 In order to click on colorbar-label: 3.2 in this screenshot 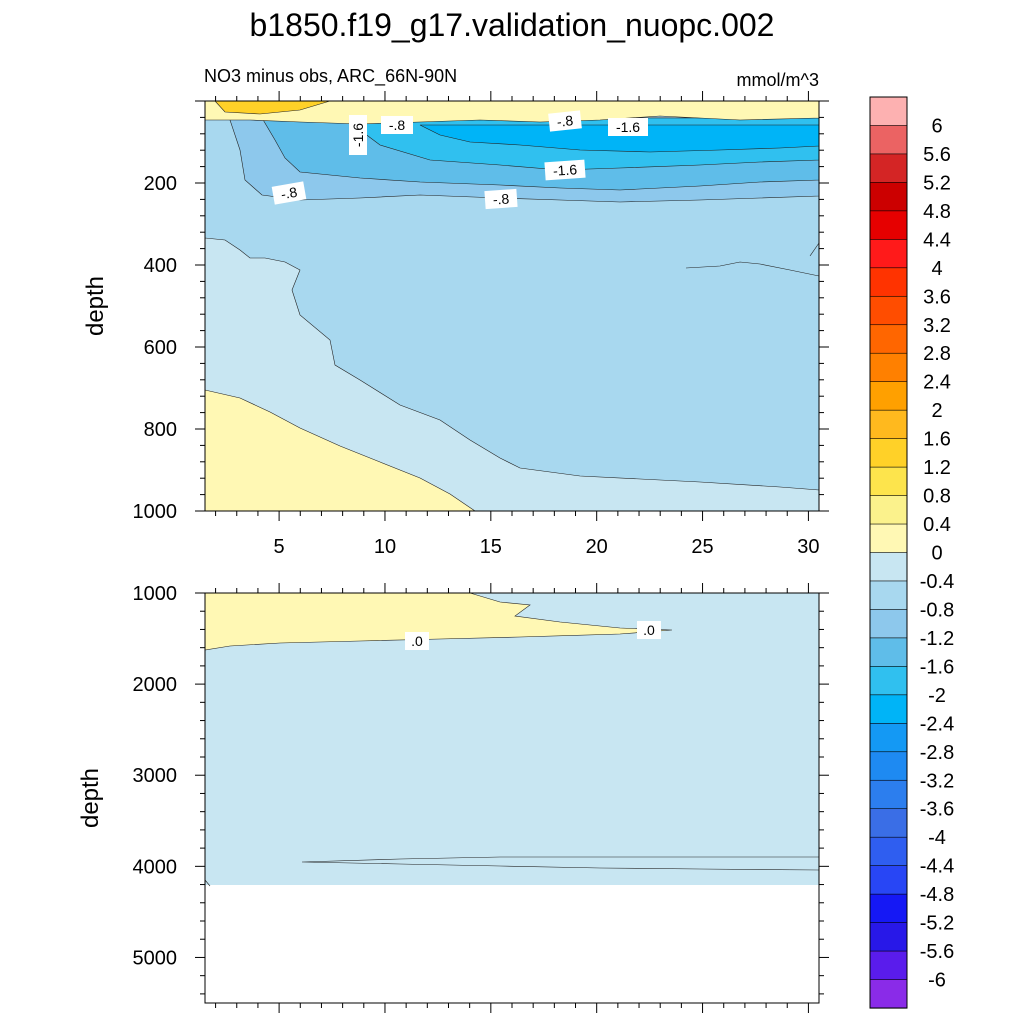, I will do `click(937, 326)`.